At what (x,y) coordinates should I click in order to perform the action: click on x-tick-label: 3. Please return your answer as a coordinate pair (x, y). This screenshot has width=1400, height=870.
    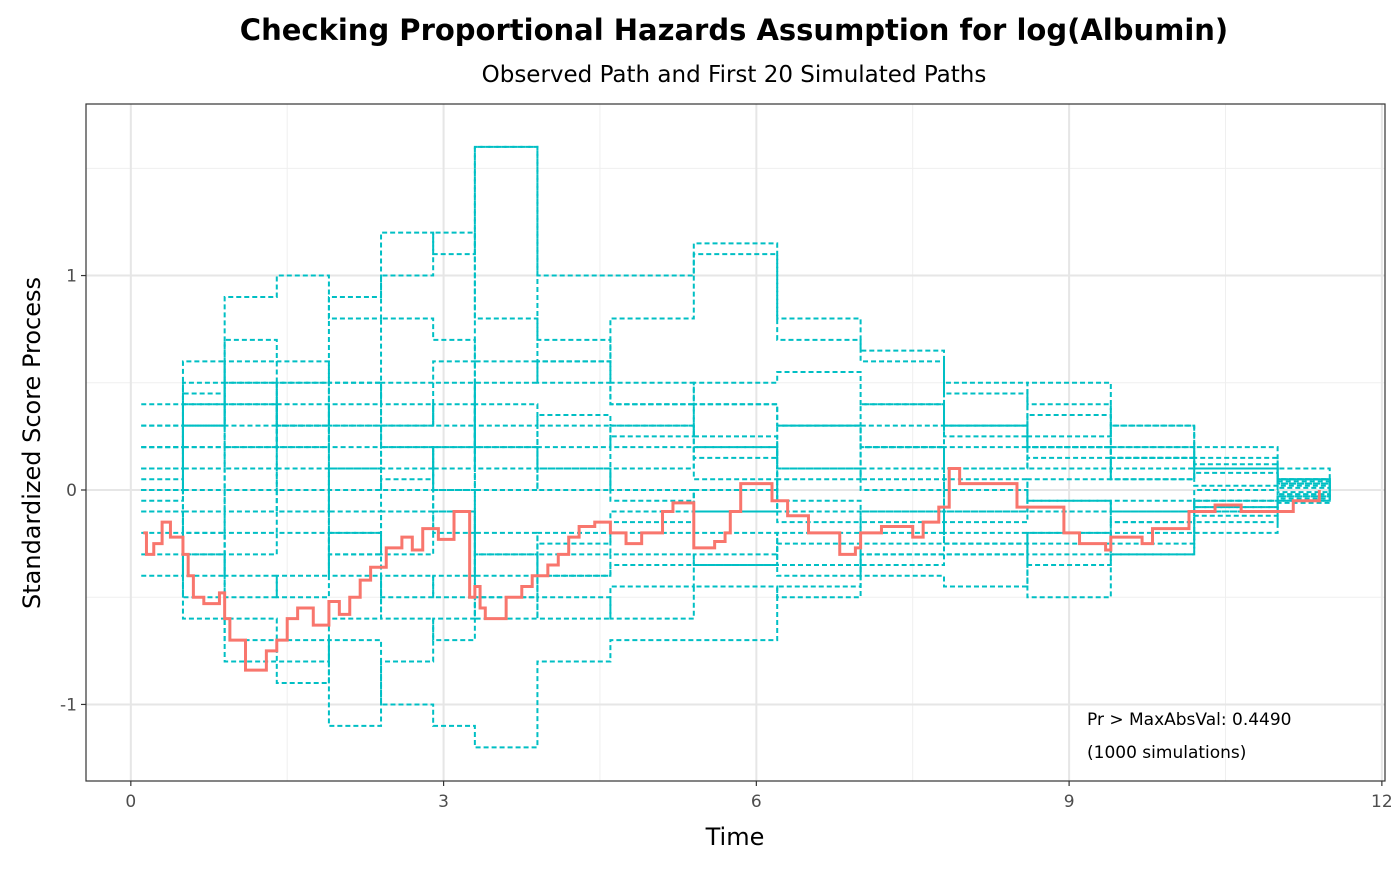
    Looking at the image, I should click on (443, 802).